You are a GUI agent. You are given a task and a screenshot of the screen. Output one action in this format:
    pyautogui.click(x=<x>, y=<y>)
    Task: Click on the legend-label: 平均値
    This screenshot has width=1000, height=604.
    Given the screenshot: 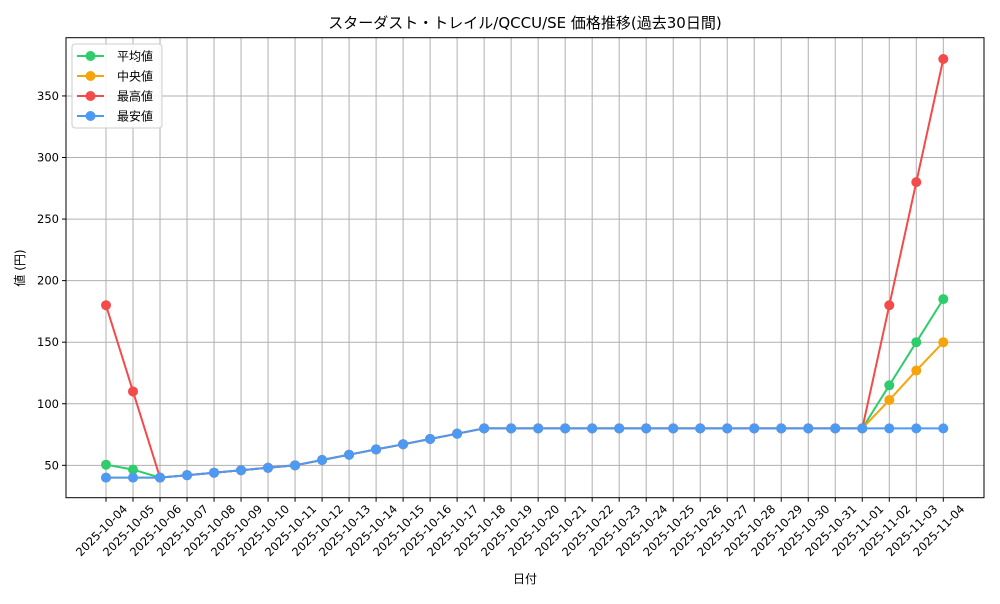 What is the action you would take?
    pyautogui.click(x=135, y=56)
    